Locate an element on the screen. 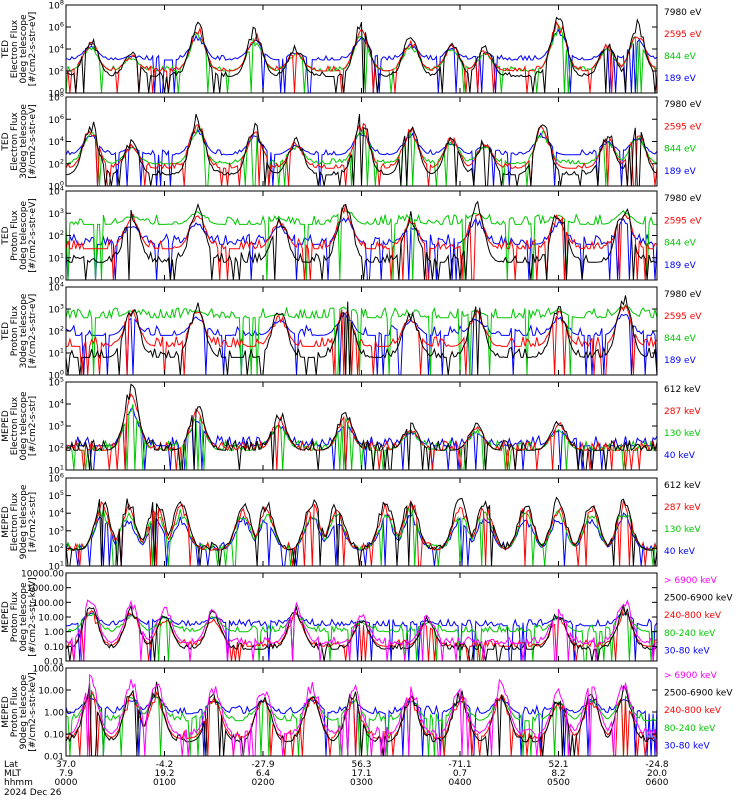 The width and height of the screenshot is (750, 804). y-tick-label: 0.10 is located at coordinates (54, 736).